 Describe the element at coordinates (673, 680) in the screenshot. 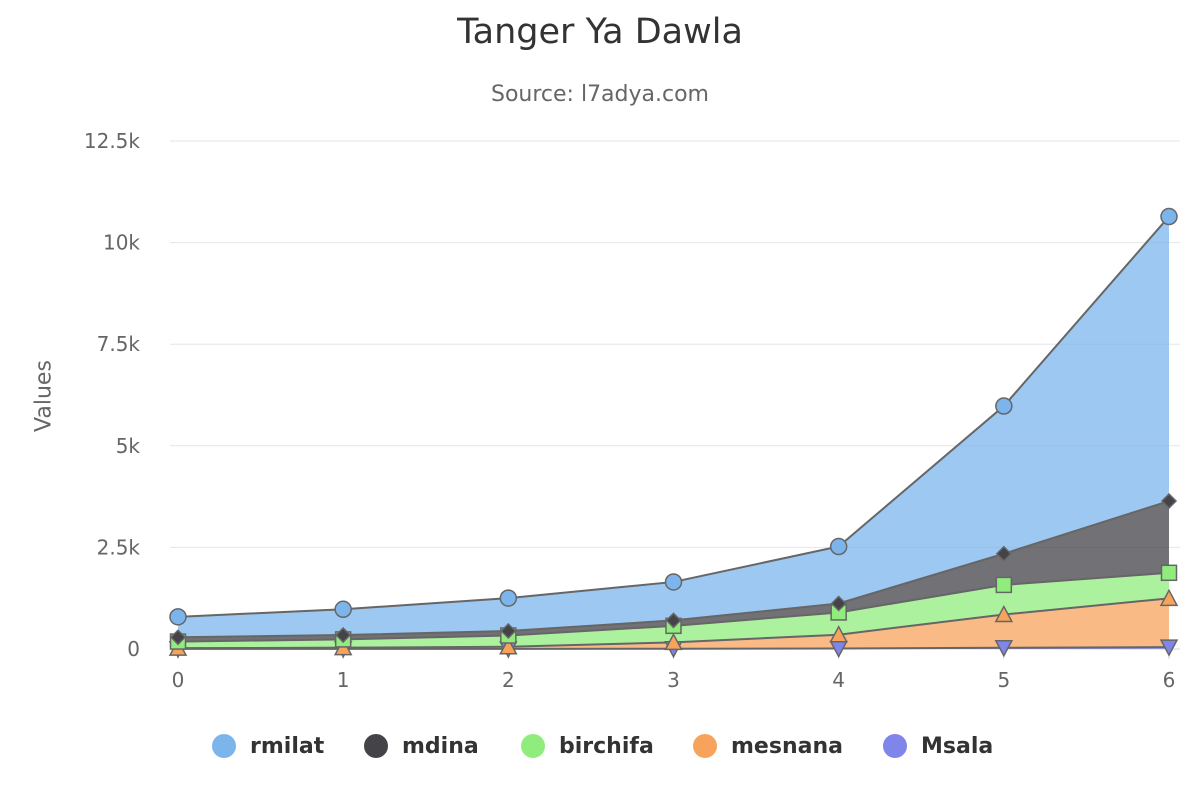

I see `x-tick-label: 3` at that location.